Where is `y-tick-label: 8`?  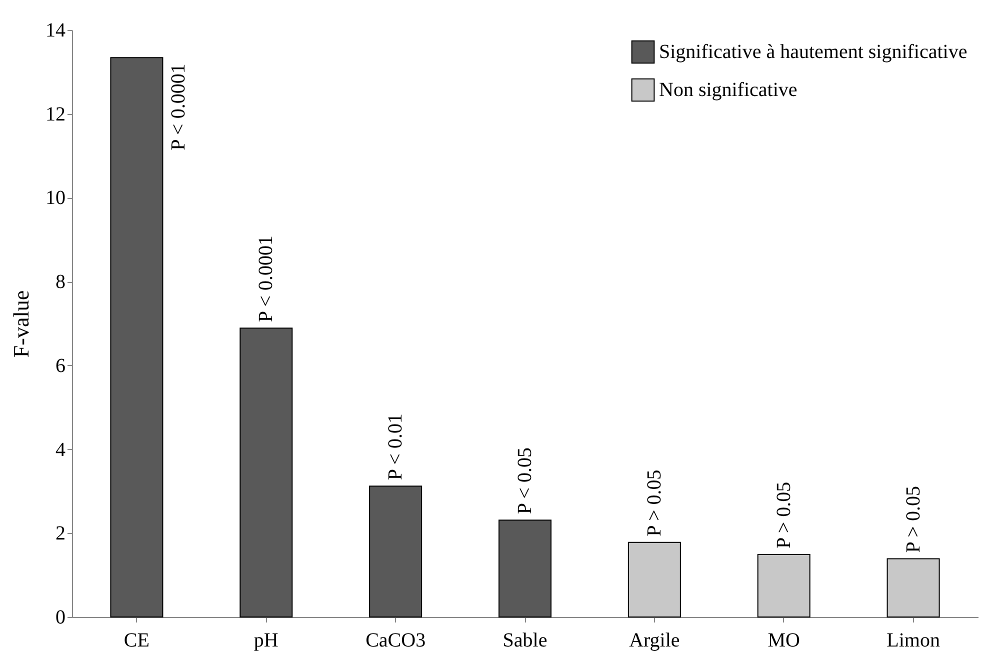 y-tick-label: 8 is located at coordinates (61, 282).